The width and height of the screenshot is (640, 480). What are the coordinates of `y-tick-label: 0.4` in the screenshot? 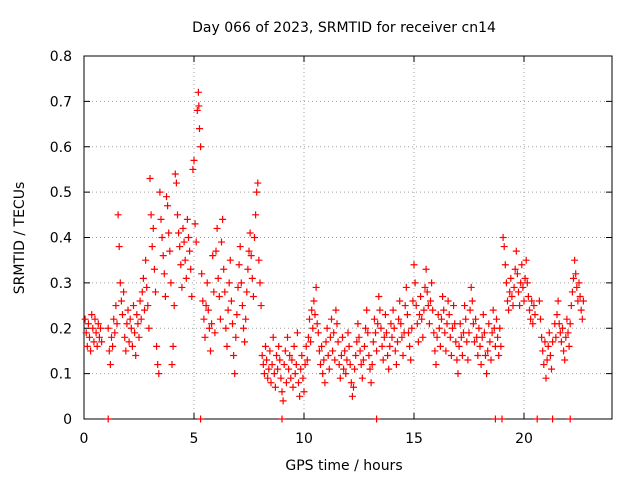 It's located at (61, 239).